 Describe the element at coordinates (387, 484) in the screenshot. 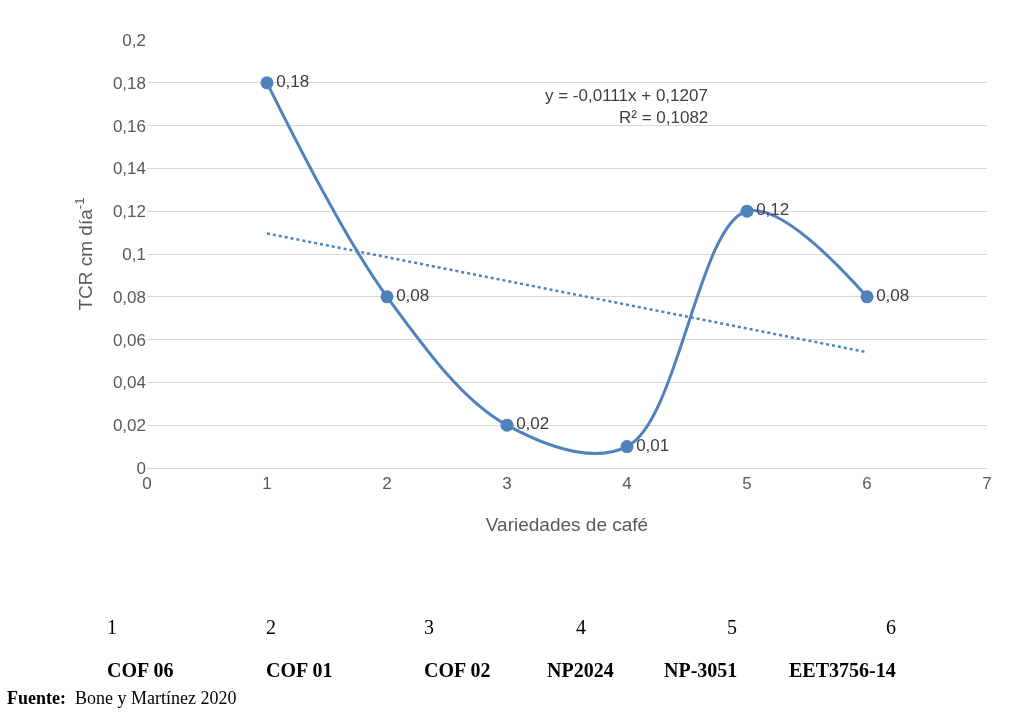

I see `x-tick-label: 2` at that location.